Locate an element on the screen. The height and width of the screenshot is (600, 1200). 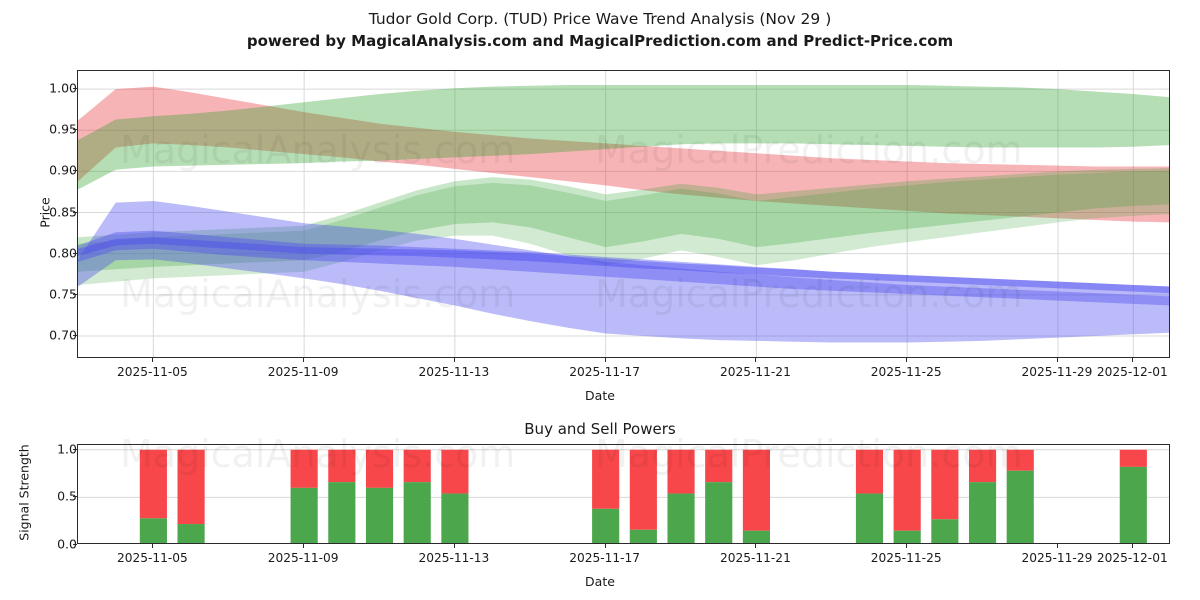
price-y-tick-label: 0.80 is located at coordinates (63, 253).